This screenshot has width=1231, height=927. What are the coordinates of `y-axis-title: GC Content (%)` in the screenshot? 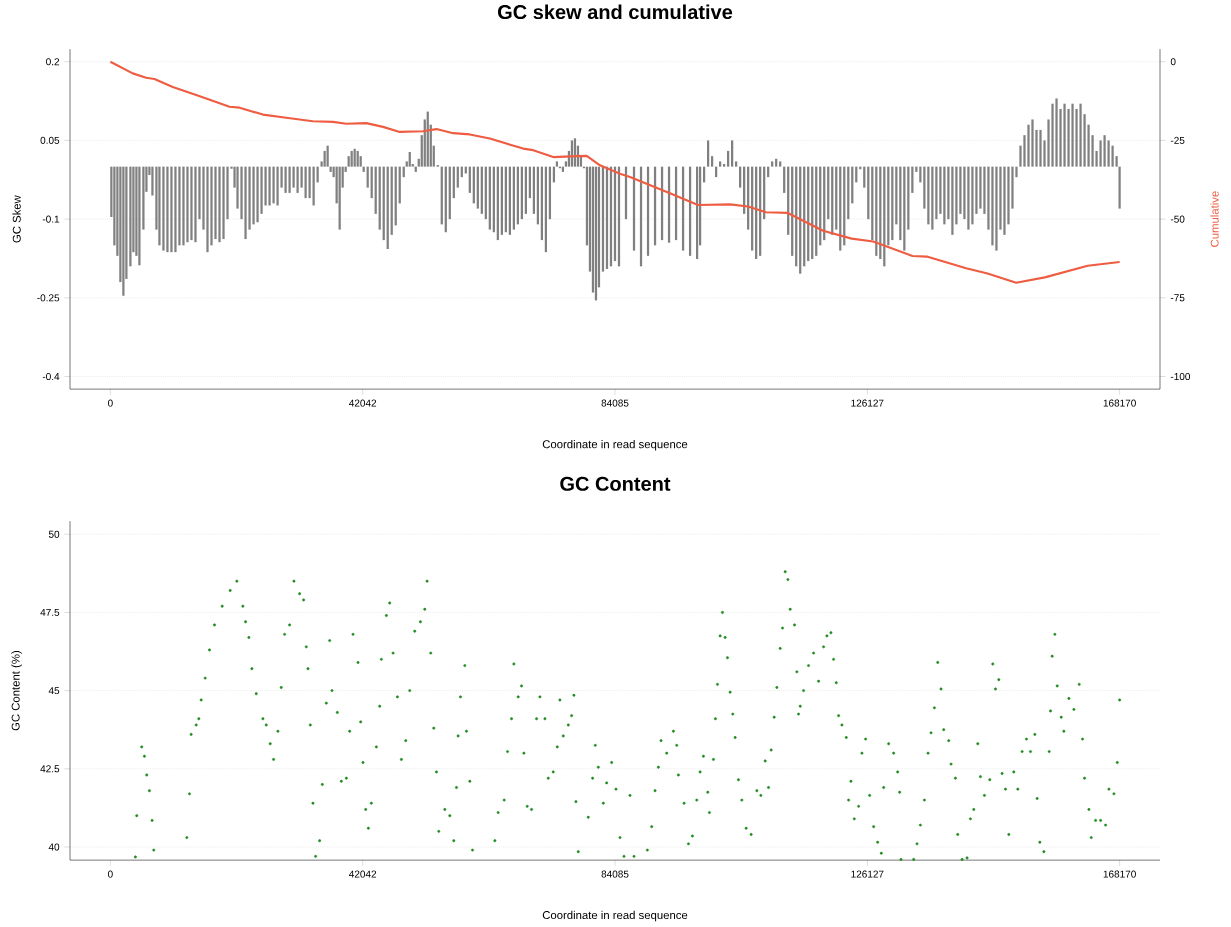 It's located at (16, 690).